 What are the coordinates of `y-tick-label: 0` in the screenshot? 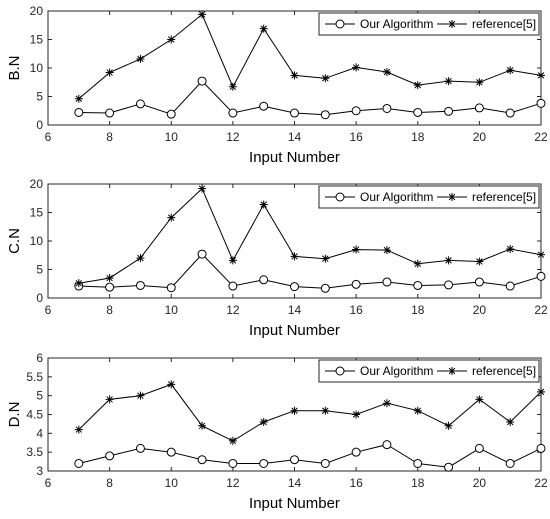 It's located at (39, 298).